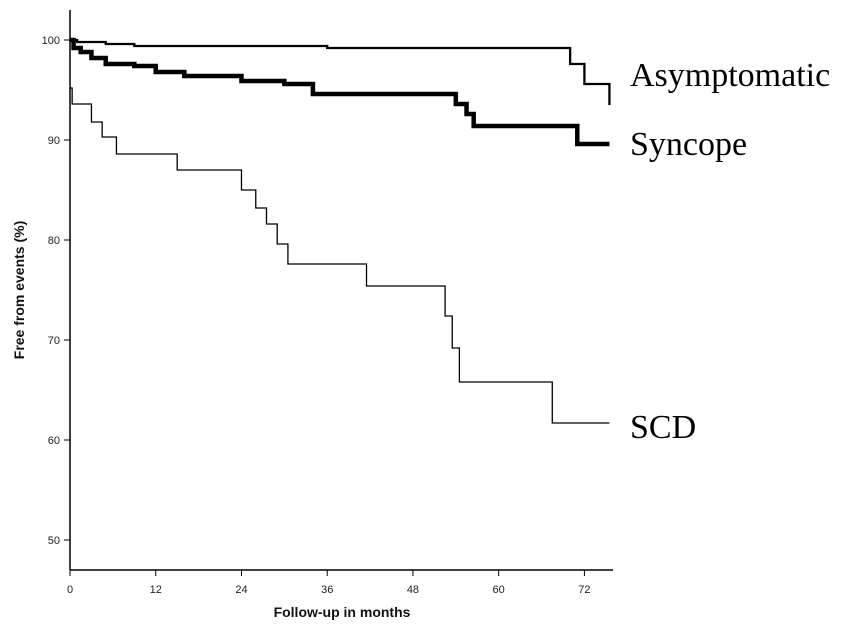  What do you see at coordinates (241, 590) in the screenshot?
I see `x-tick-label: 24` at bounding box center [241, 590].